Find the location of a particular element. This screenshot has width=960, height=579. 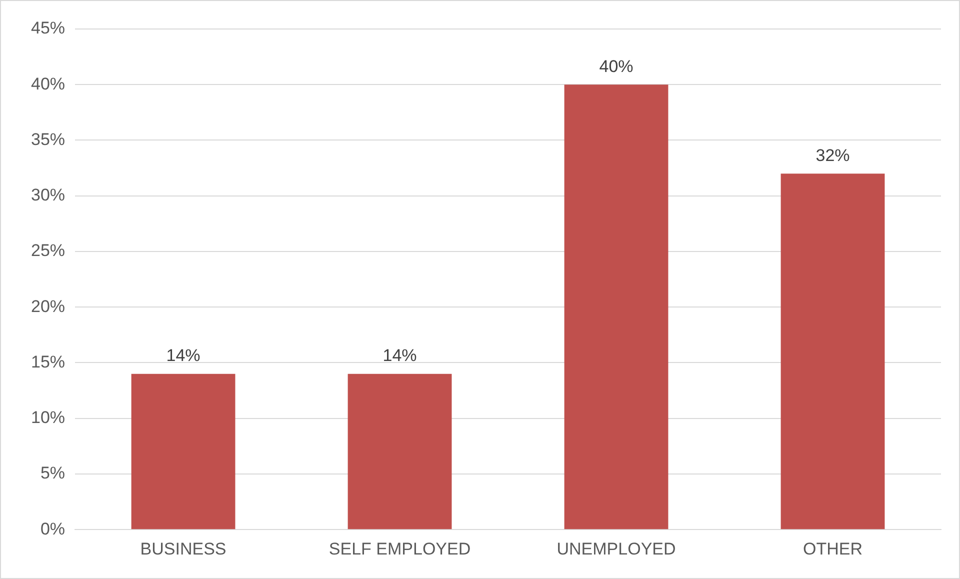

data-label: 32% is located at coordinates (833, 155).